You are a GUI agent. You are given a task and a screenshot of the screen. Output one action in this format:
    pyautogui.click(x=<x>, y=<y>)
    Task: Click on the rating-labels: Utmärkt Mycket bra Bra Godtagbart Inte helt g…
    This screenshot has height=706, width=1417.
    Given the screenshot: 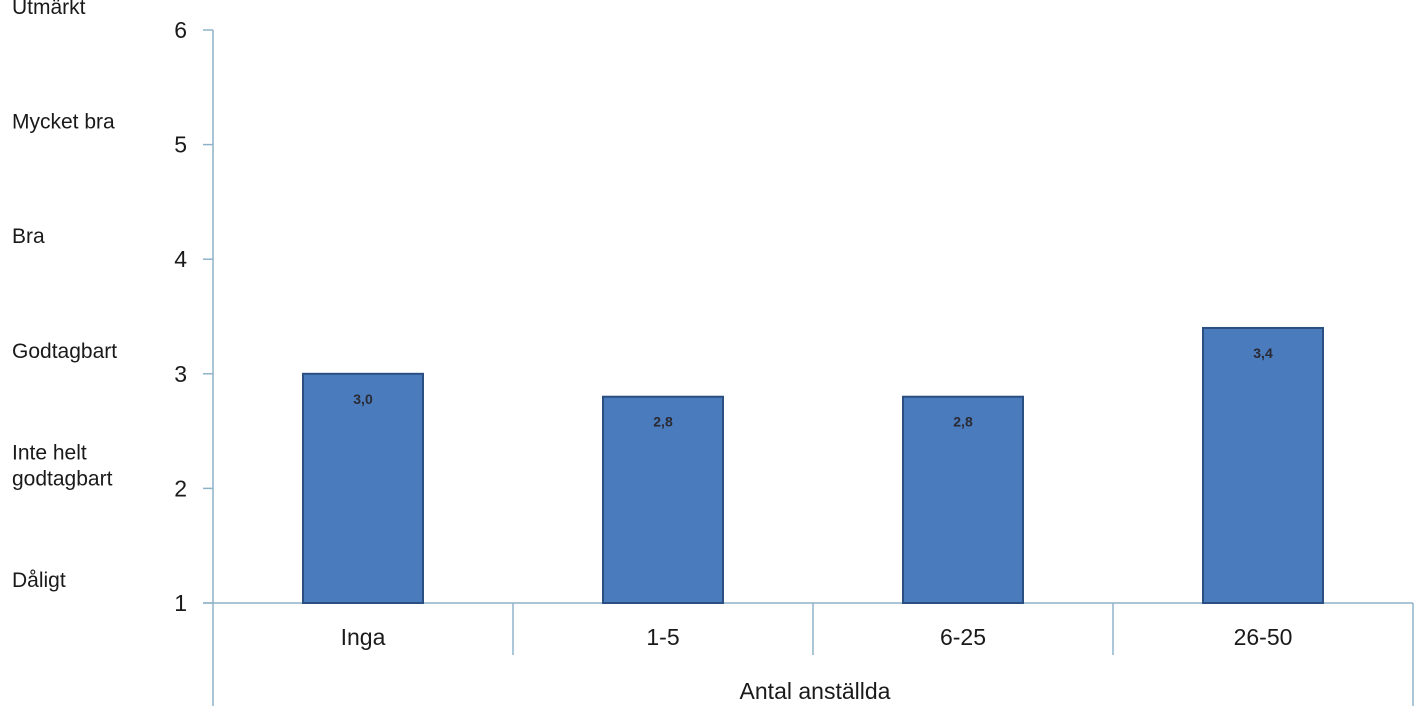 What is the action you would take?
    pyautogui.click(x=64, y=296)
    